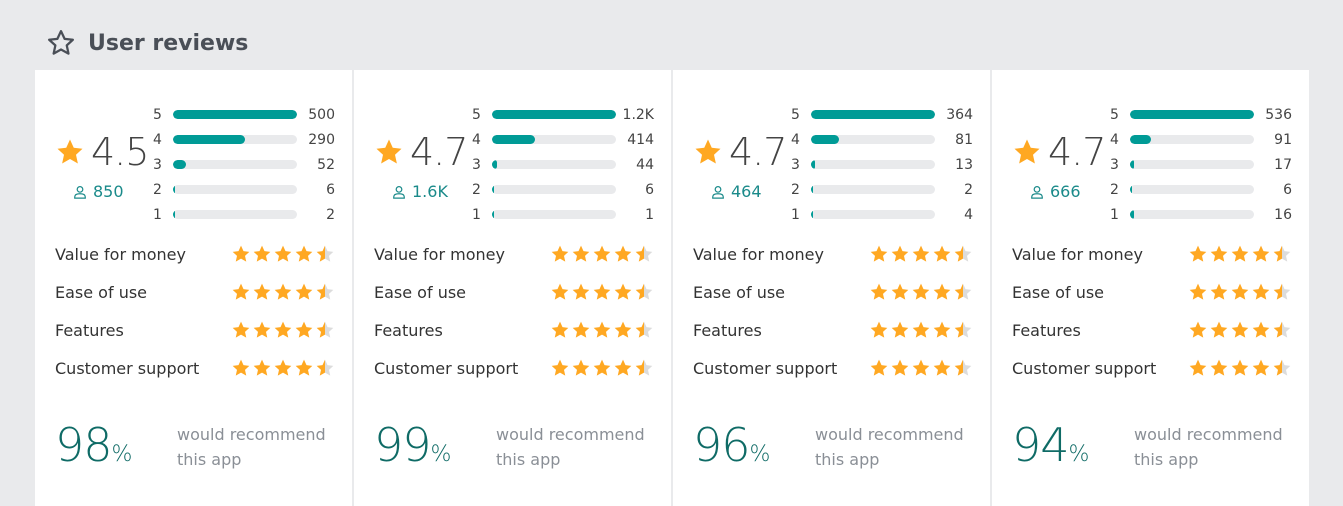 This screenshot has height=506, width=1343. Describe the element at coordinates (195, 330) in the screenshot. I see `sub-rating-row: Features` at that location.